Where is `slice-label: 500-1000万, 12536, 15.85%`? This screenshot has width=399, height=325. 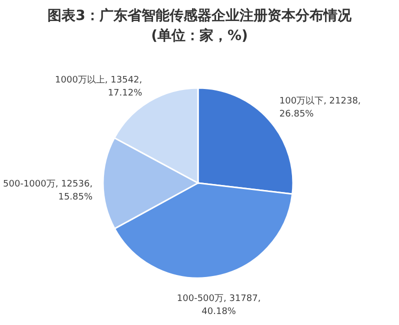
slice-label: 500-1000万, 12536, 15.85% is located at coordinates (48, 190).